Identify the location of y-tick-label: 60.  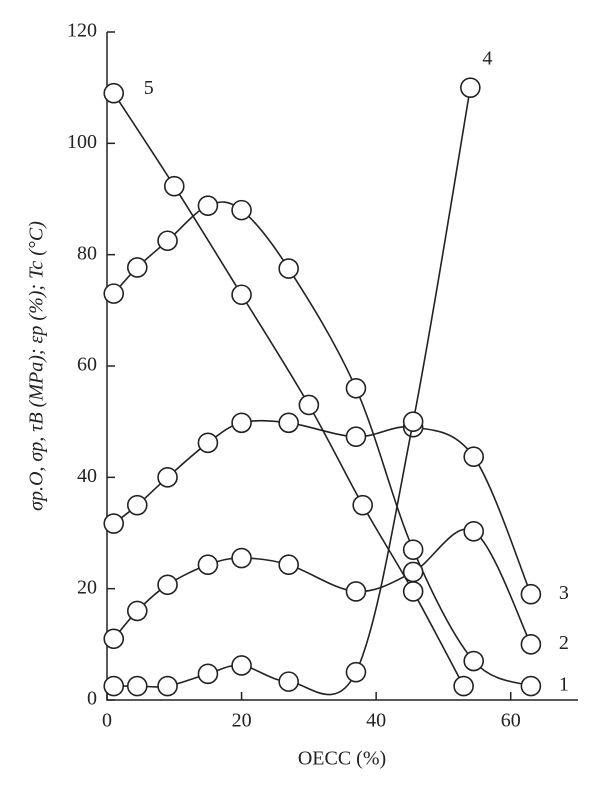
(87, 365).